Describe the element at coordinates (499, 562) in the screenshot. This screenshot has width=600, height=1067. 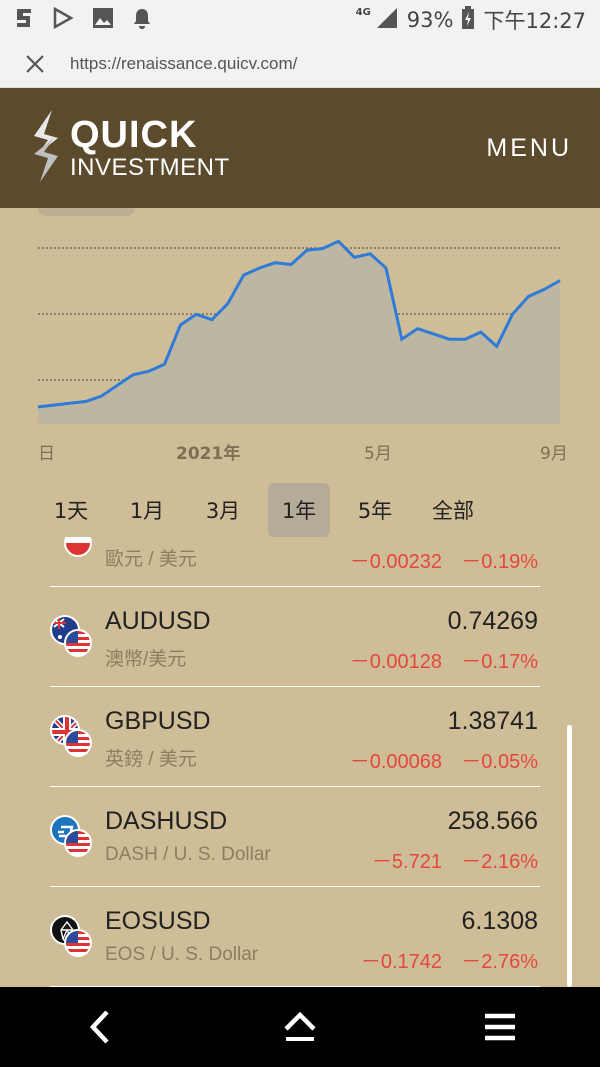
I see `quote-percent: －0.19%` at that location.